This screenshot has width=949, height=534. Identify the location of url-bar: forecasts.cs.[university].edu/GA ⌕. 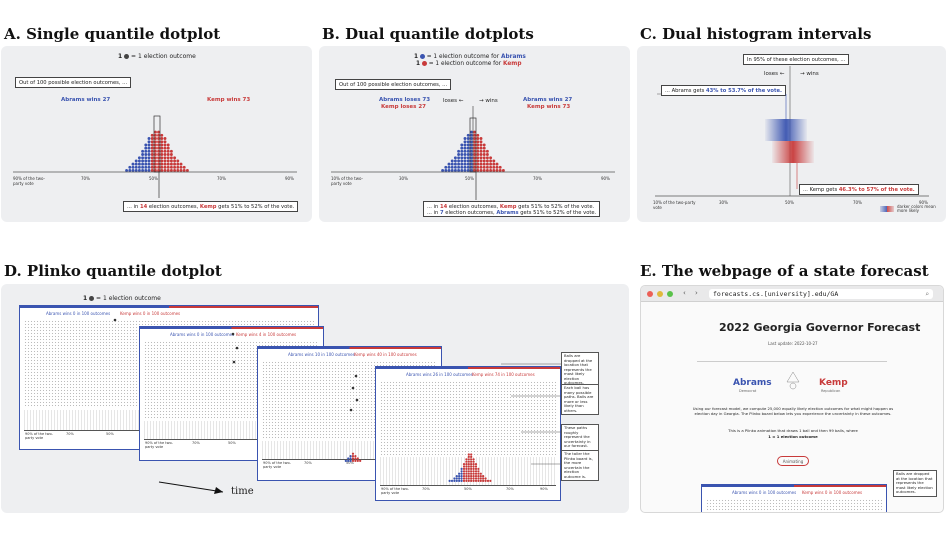
(821, 294).